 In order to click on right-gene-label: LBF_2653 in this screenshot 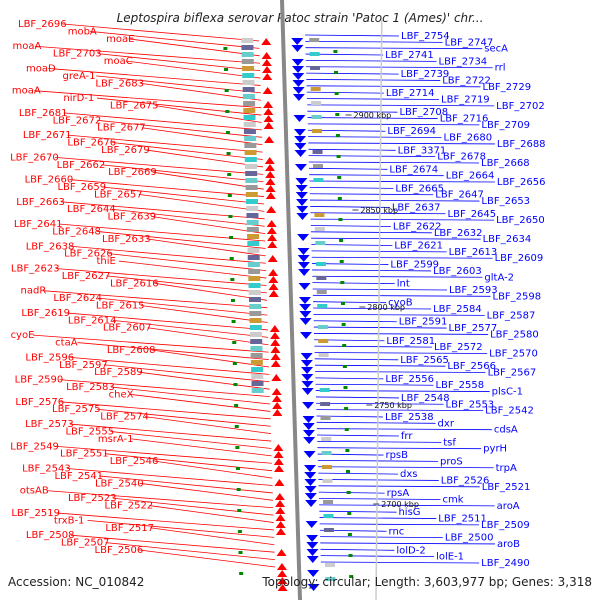, I will do `click(505, 201)`.